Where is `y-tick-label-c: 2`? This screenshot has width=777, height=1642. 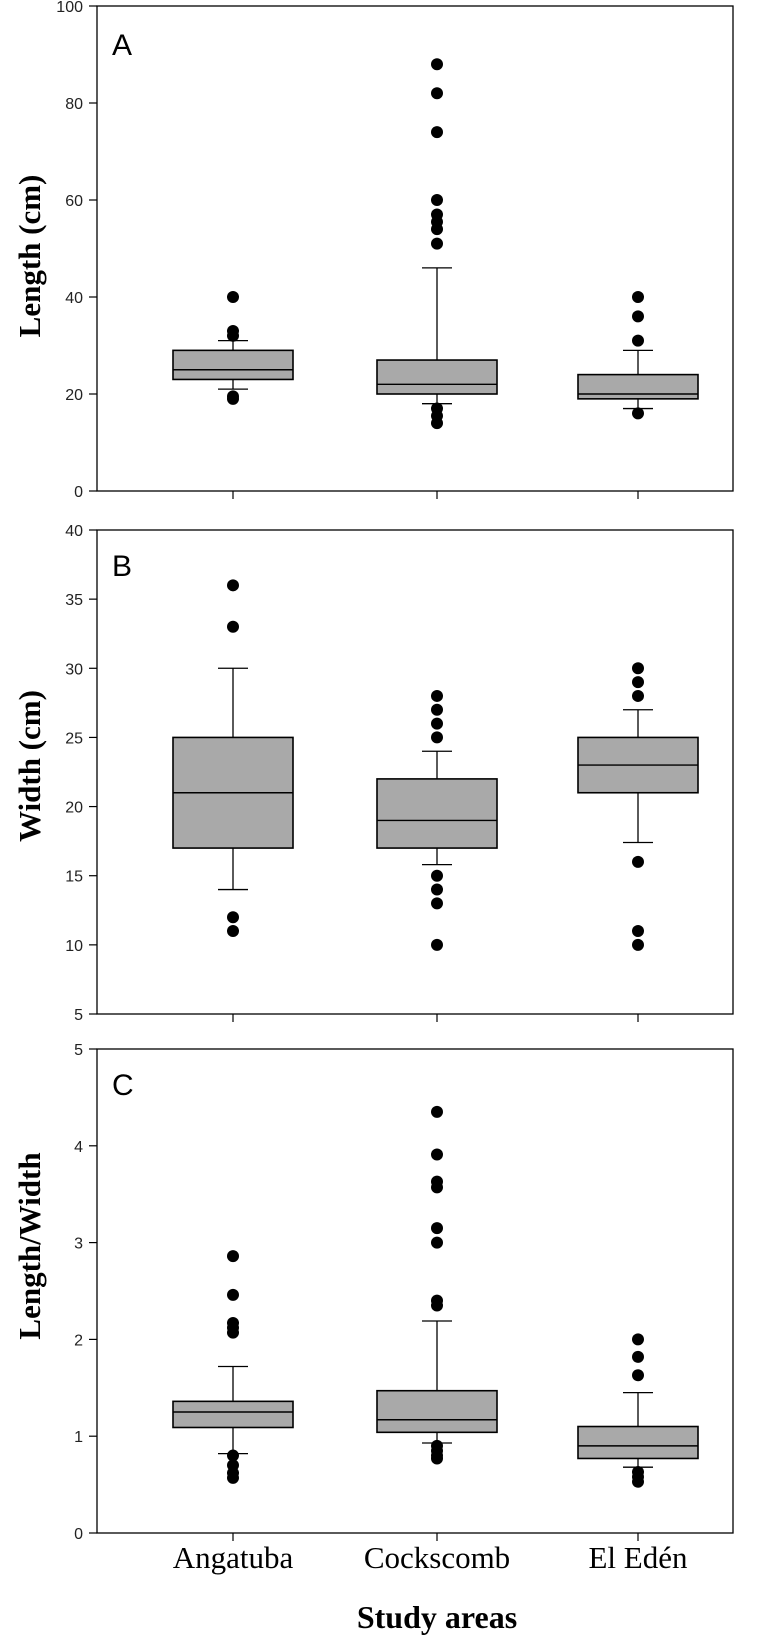 y-tick-label-c: 2 is located at coordinates (78, 1340).